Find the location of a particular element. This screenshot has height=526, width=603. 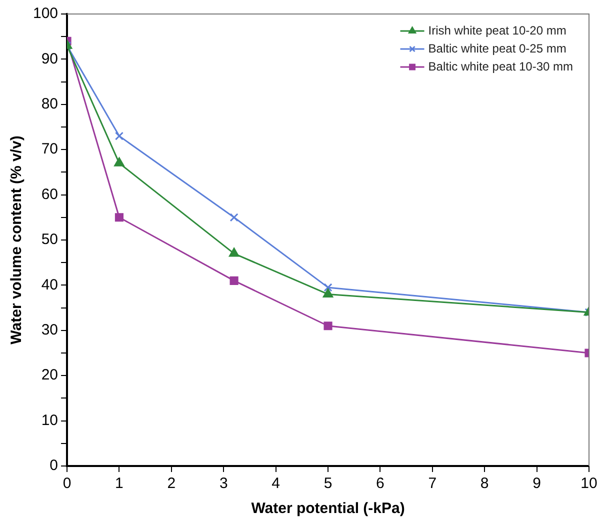

legend-label: Irish white peat 10-20 mm is located at coordinates (497, 30).